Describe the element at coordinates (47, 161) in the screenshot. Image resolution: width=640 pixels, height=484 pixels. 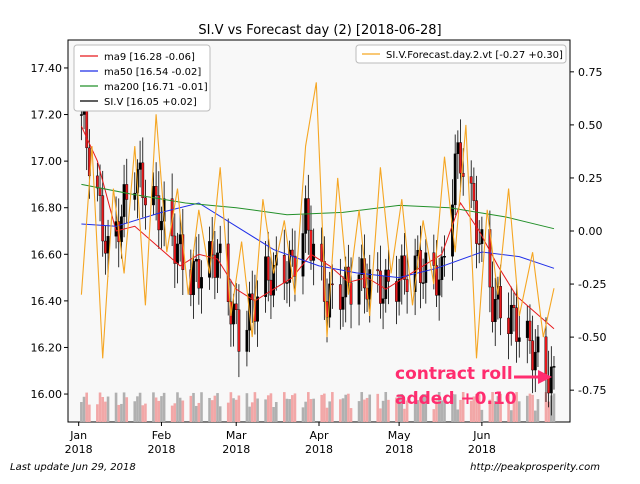
I see `y-left-tick-label: 17.00` at that location.